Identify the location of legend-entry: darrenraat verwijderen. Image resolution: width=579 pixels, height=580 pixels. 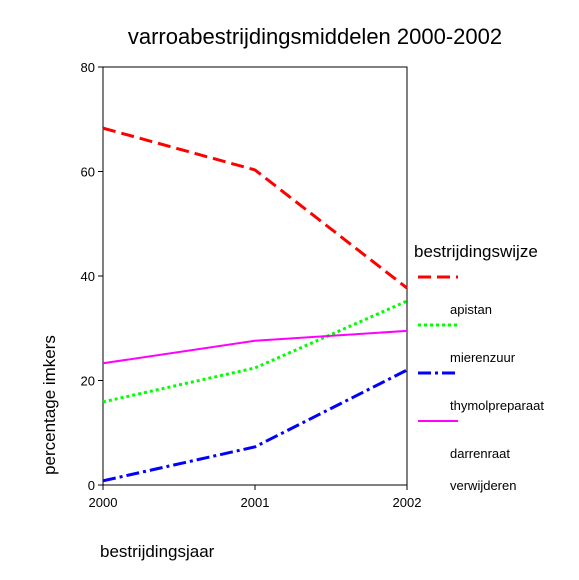
(494, 452).